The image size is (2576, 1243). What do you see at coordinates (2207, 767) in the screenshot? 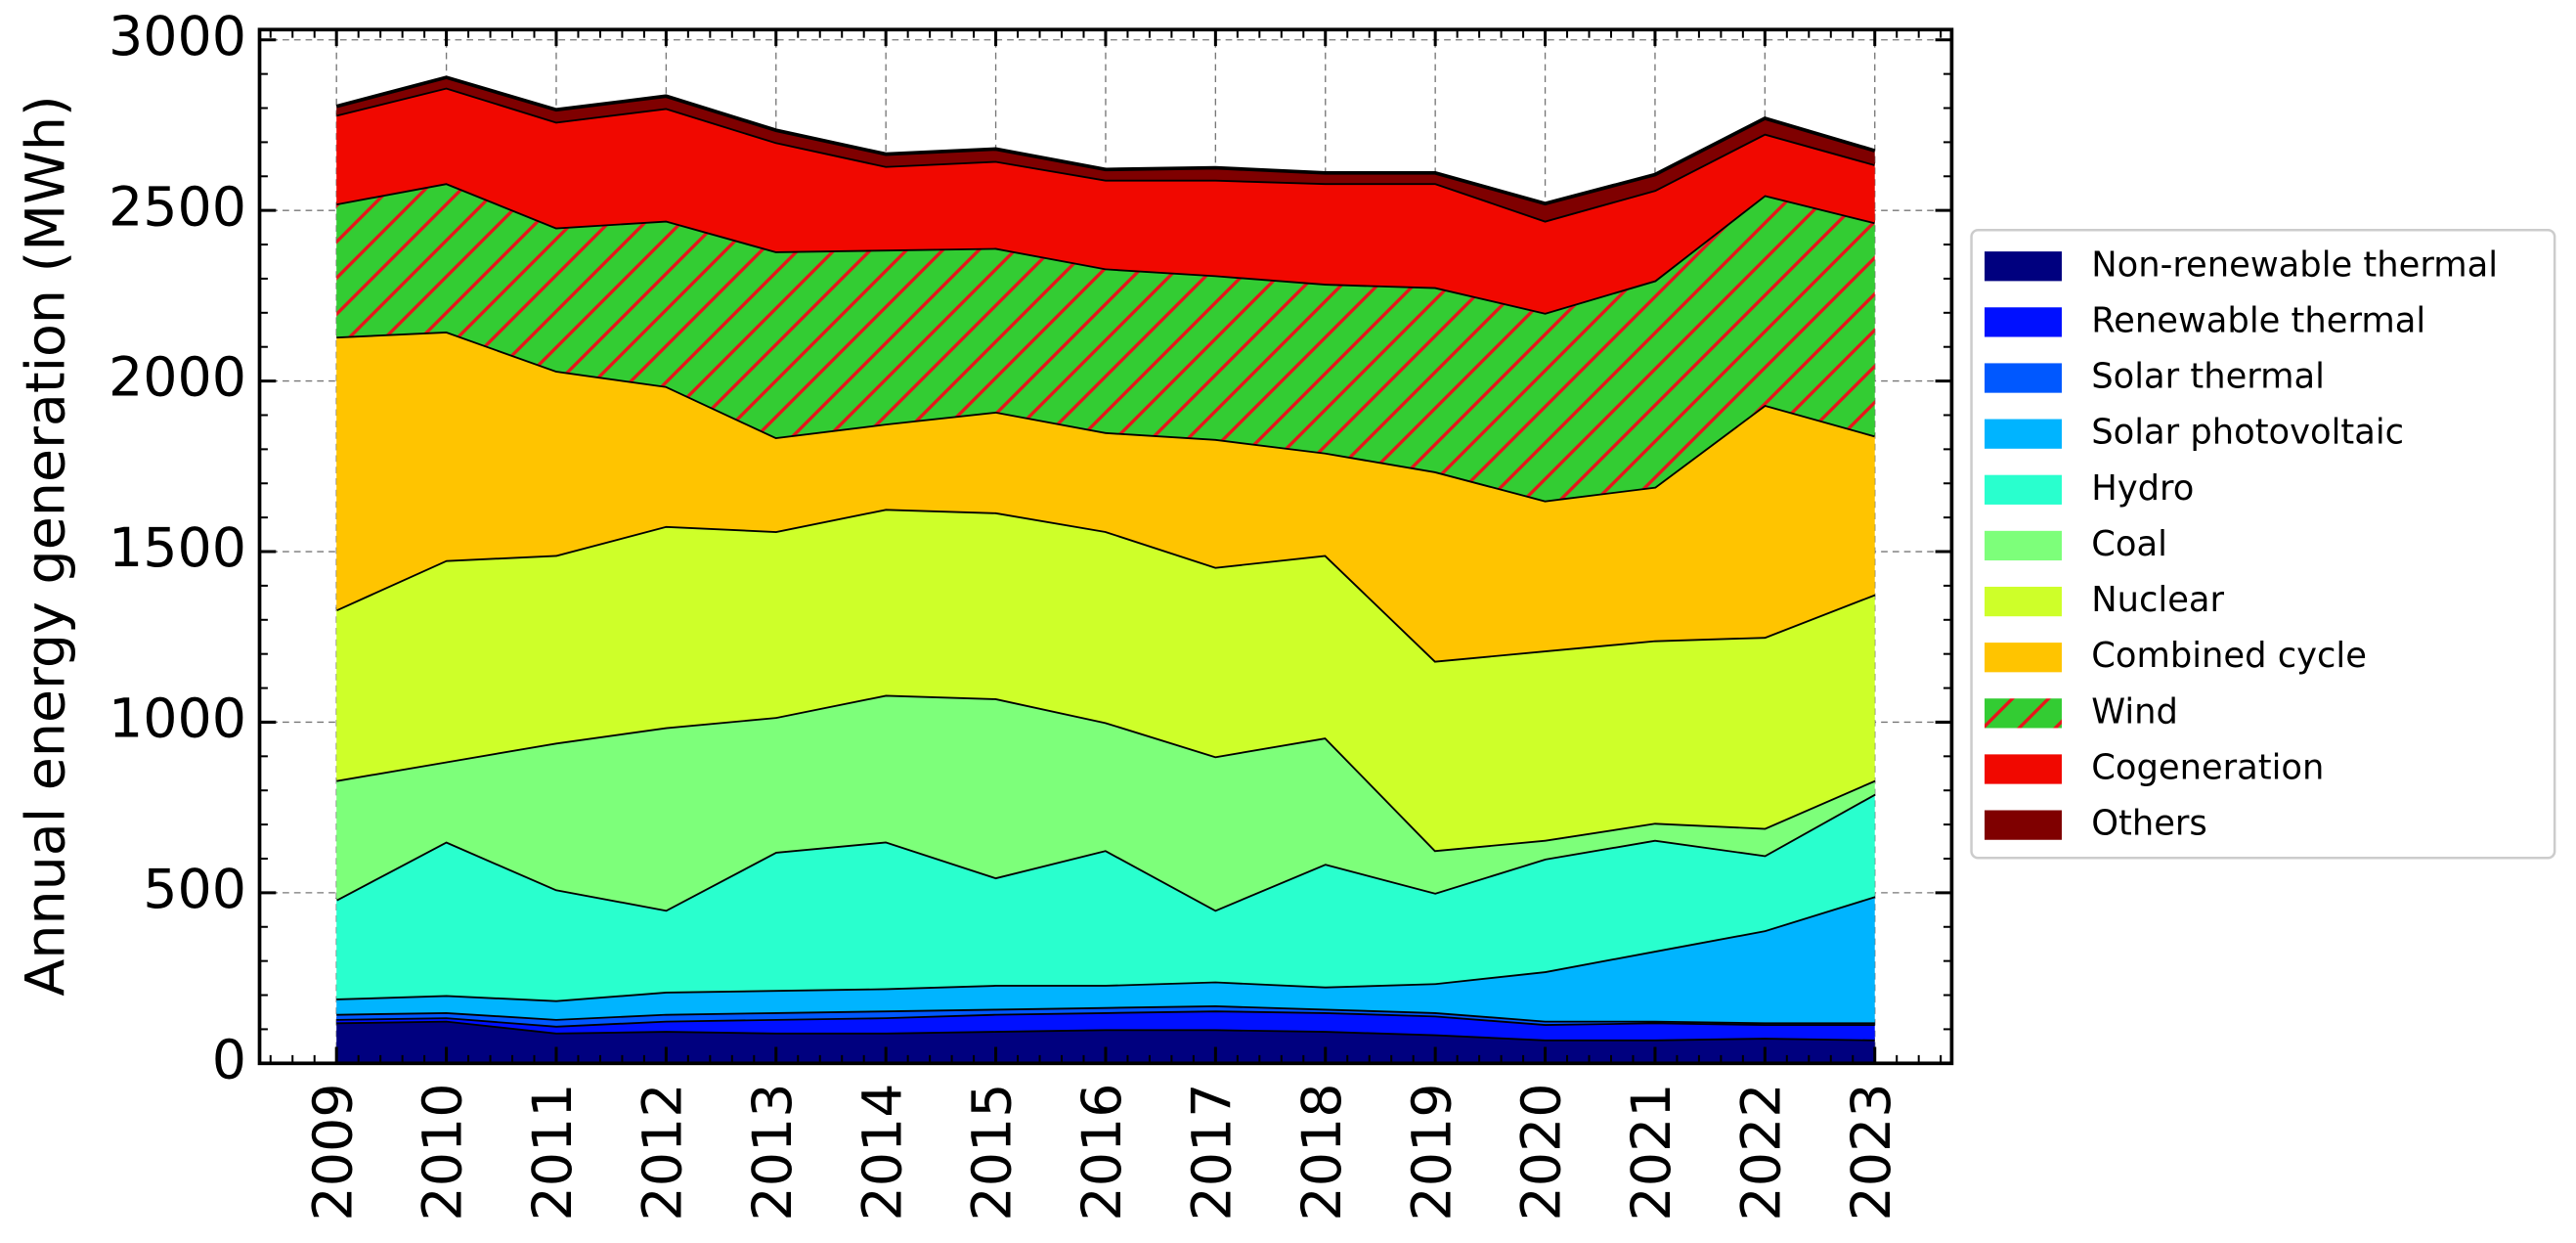
I see `legend-label: Cogeneration` at bounding box center [2207, 767].